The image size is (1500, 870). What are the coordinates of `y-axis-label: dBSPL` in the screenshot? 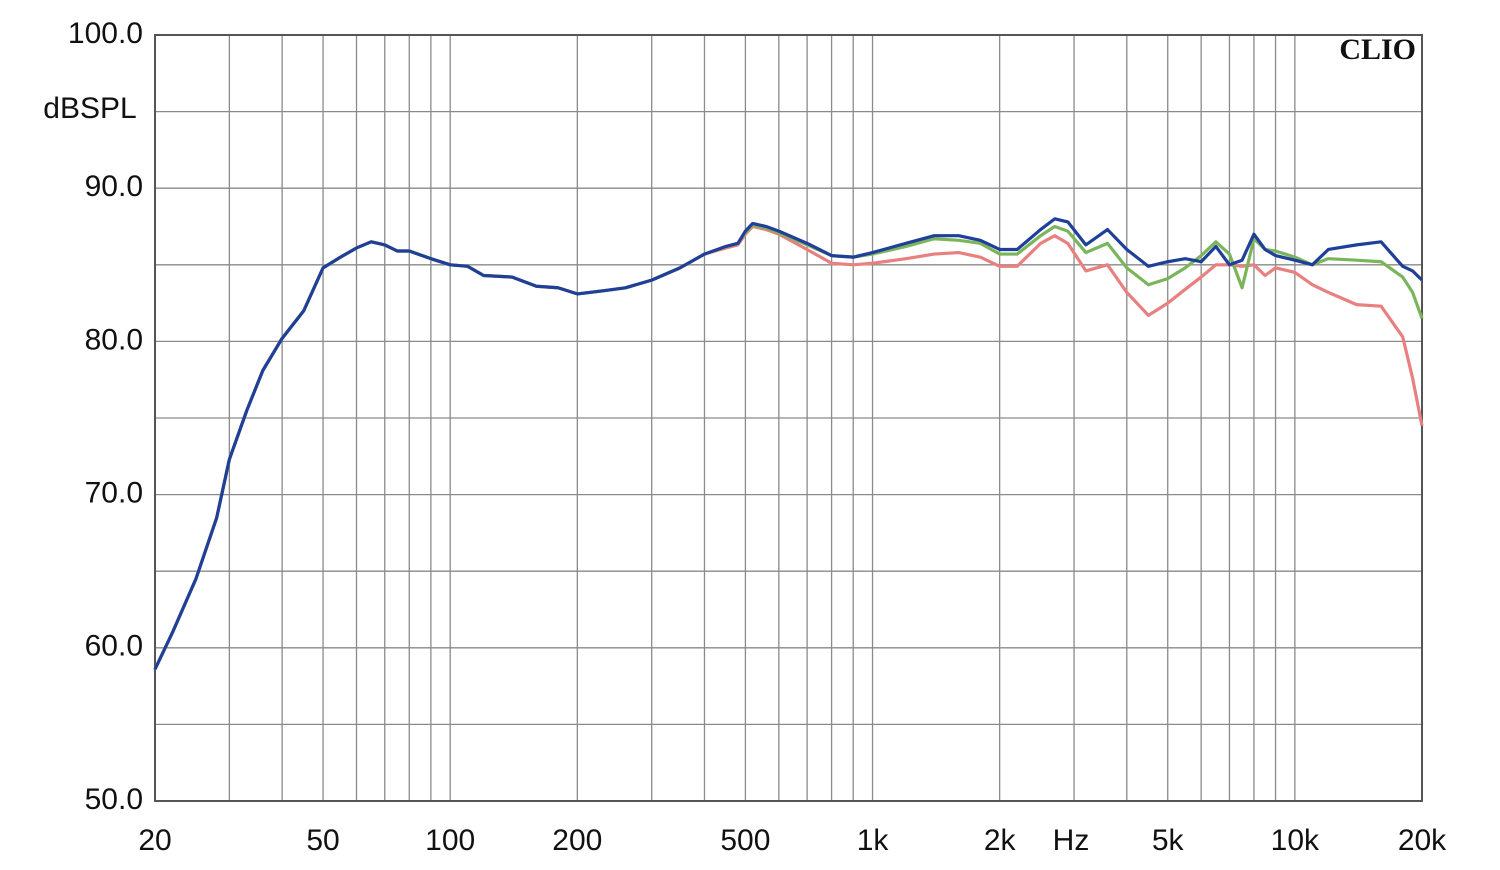 It's located at (89, 108).